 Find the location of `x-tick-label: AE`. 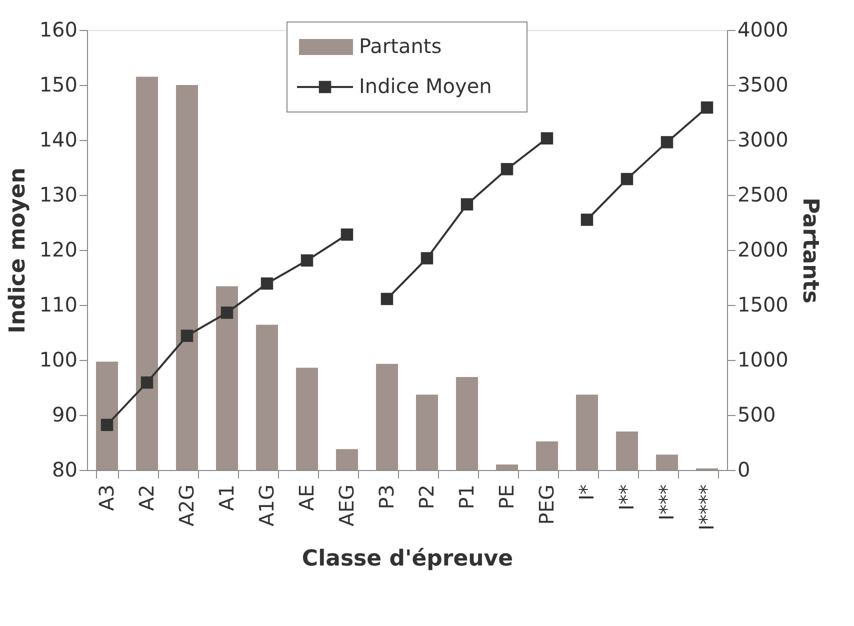

x-tick-label: AE is located at coordinates (306, 497).